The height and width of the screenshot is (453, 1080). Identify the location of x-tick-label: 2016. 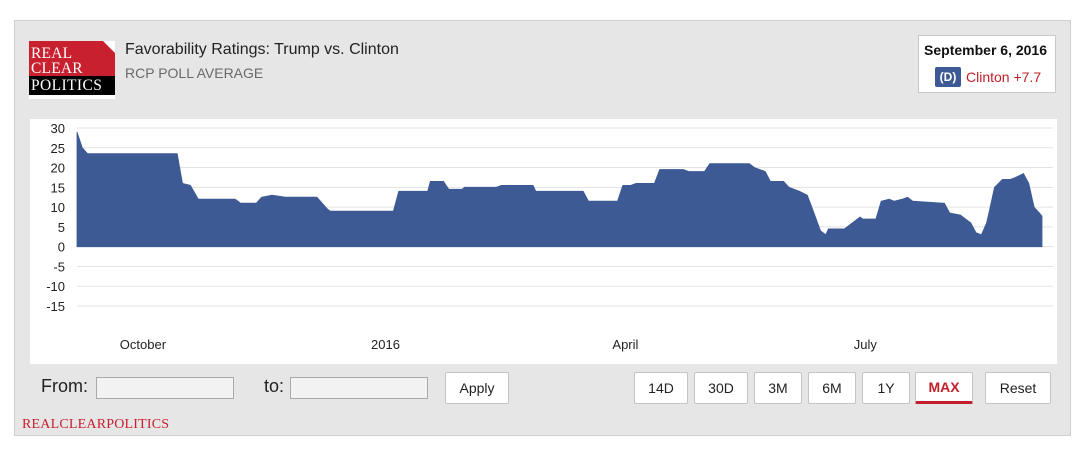
(385, 344).